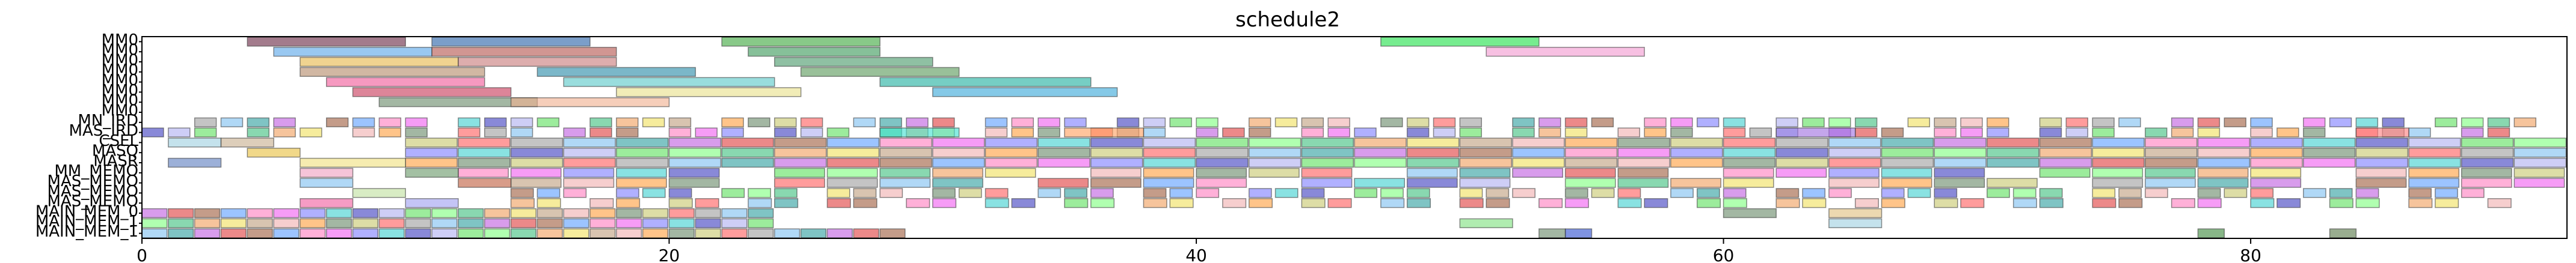 Image resolution: width=2576 pixels, height=263 pixels. What do you see at coordinates (1287, 20) in the screenshot?
I see `chart-title: schedule2` at bounding box center [1287, 20].